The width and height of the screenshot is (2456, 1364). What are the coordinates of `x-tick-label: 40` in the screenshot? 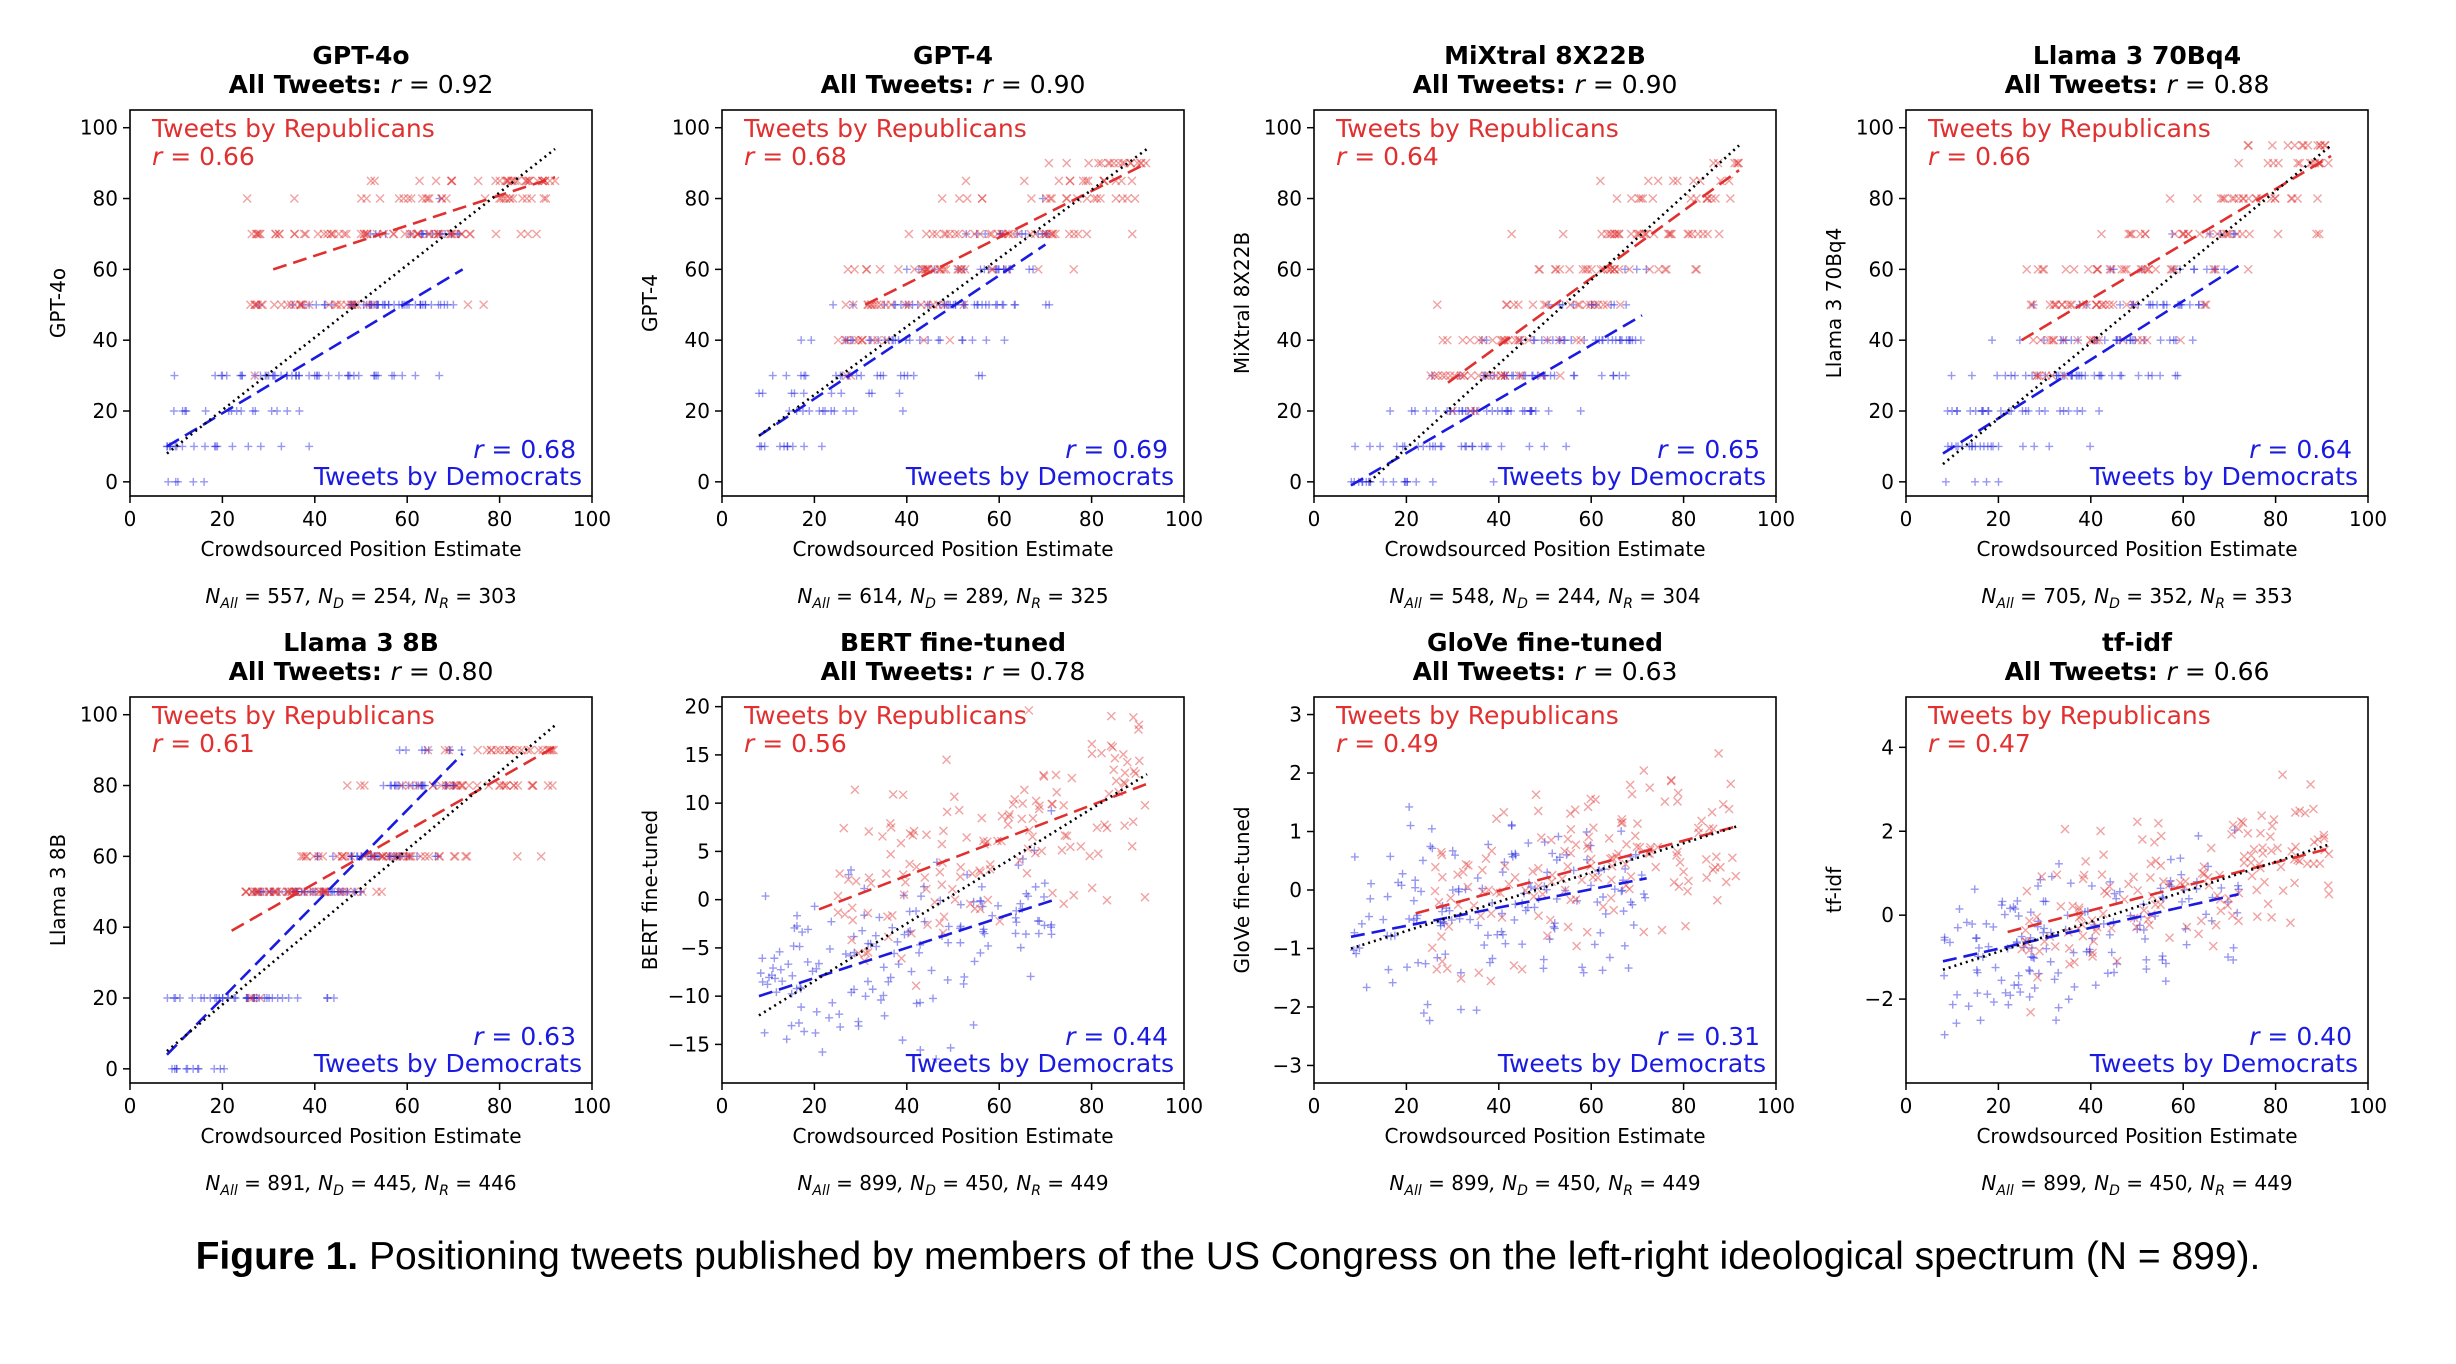 It's located at (314, 1106).